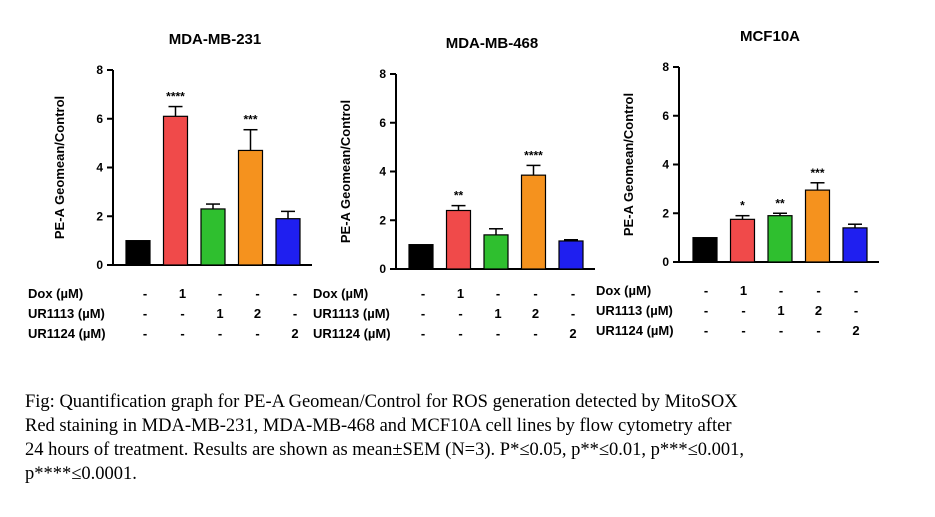 Image resolution: width=935 pixels, height=517 pixels. What do you see at coordinates (81, 474) in the screenshot?
I see `caption-line: p****≤0.0001.` at bounding box center [81, 474].